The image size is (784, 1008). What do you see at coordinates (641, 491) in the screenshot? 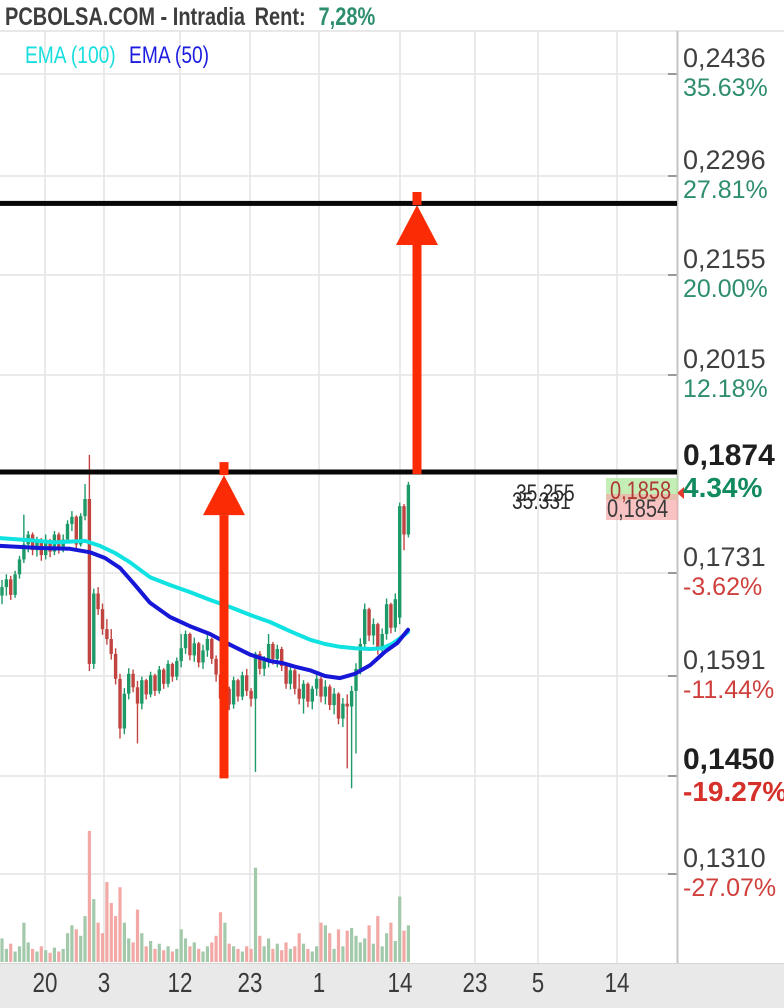
I see `ask-price-label: 0,1858` at bounding box center [641, 491].